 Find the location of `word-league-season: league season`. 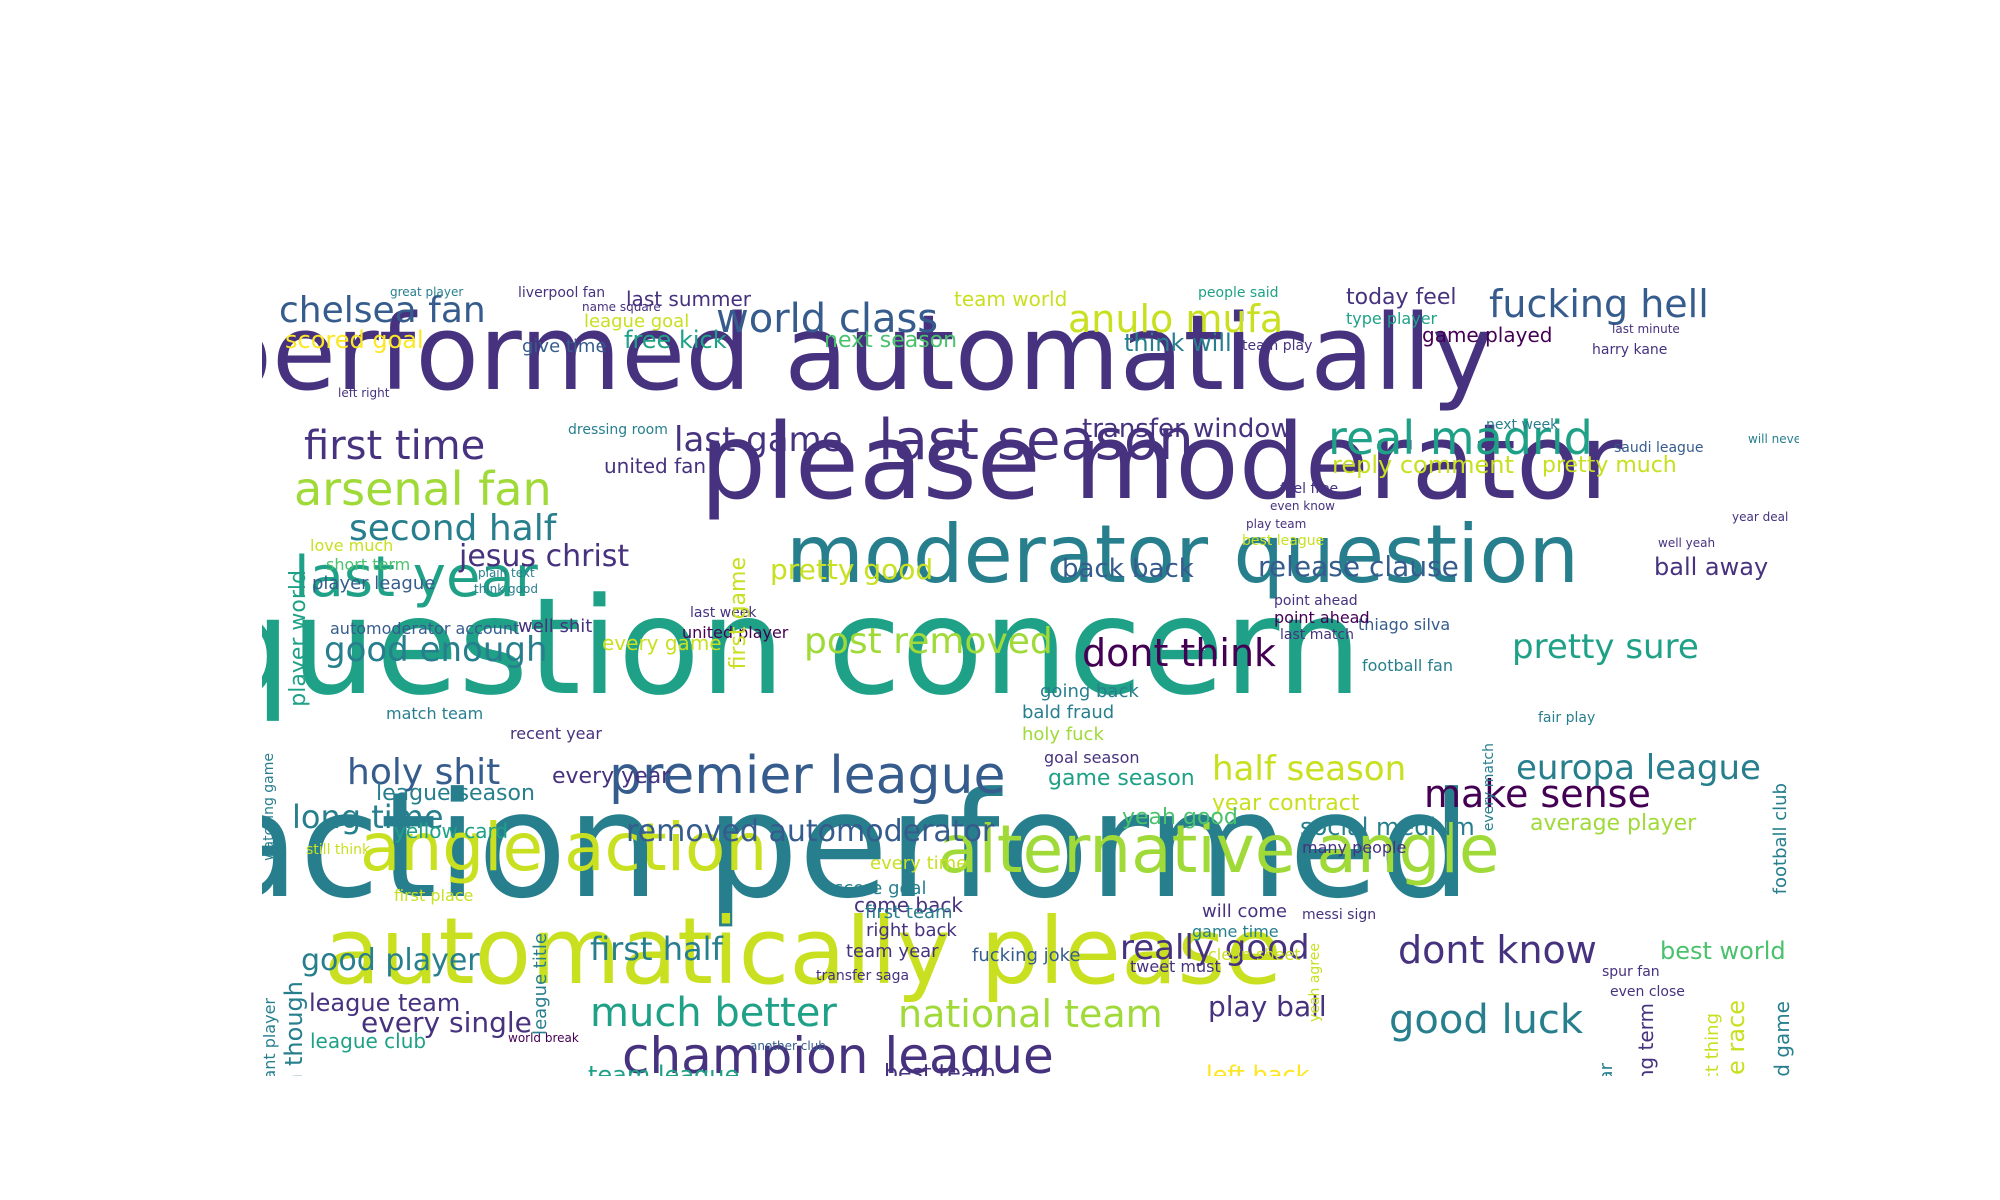

word-league-season: league season is located at coordinates (455, 793).